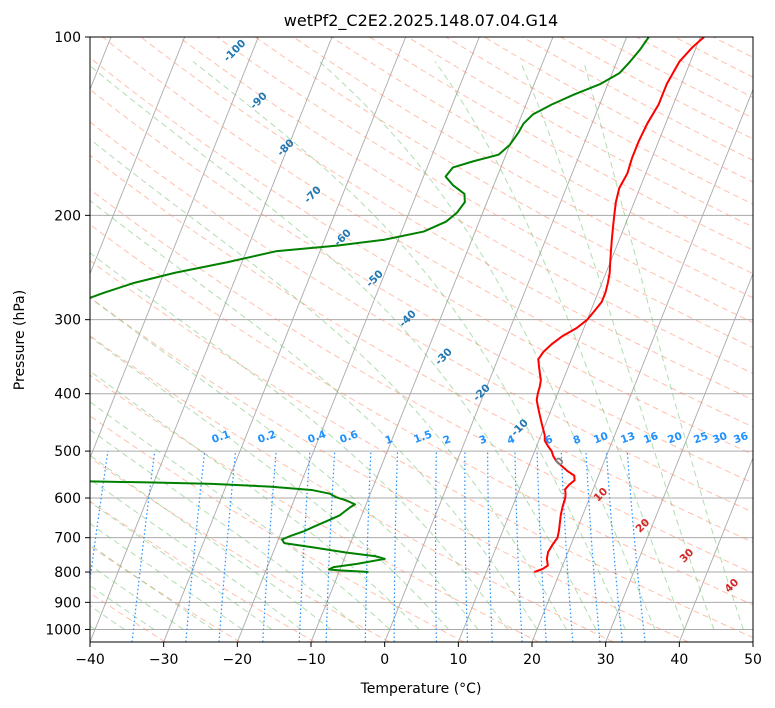 The image size is (775, 708). Describe the element at coordinates (753, 660) in the screenshot. I see `x-tick-label: 50` at that location.